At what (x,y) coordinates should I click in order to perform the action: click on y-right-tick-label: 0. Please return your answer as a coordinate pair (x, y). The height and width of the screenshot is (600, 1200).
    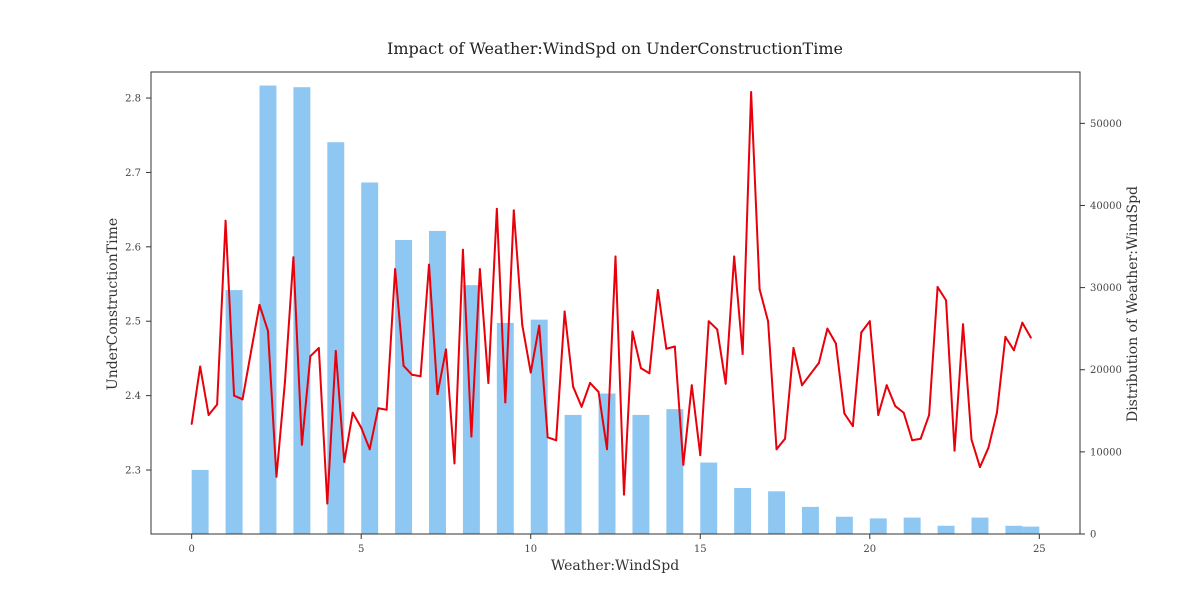
    Looking at the image, I should click on (1093, 535).